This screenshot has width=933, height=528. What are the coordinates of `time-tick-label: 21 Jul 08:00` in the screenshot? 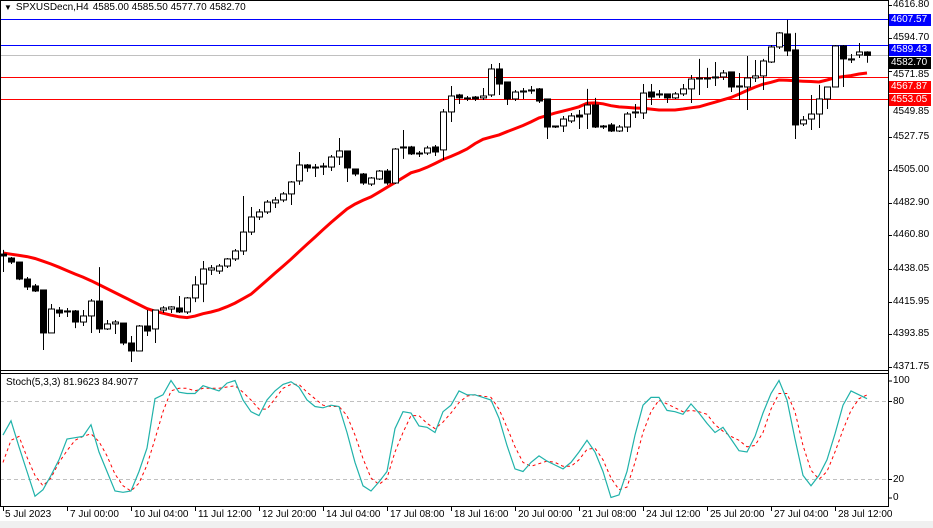 It's located at (609, 514).